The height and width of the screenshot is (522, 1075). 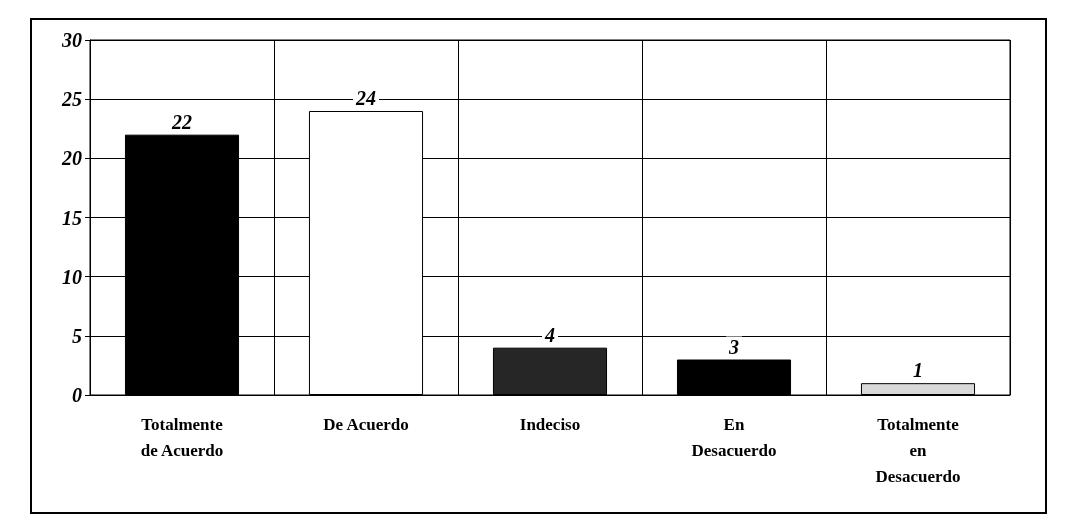 What do you see at coordinates (181, 121) in the screenshot?
I see `data-label: 22` at bounding box center [181, 121].